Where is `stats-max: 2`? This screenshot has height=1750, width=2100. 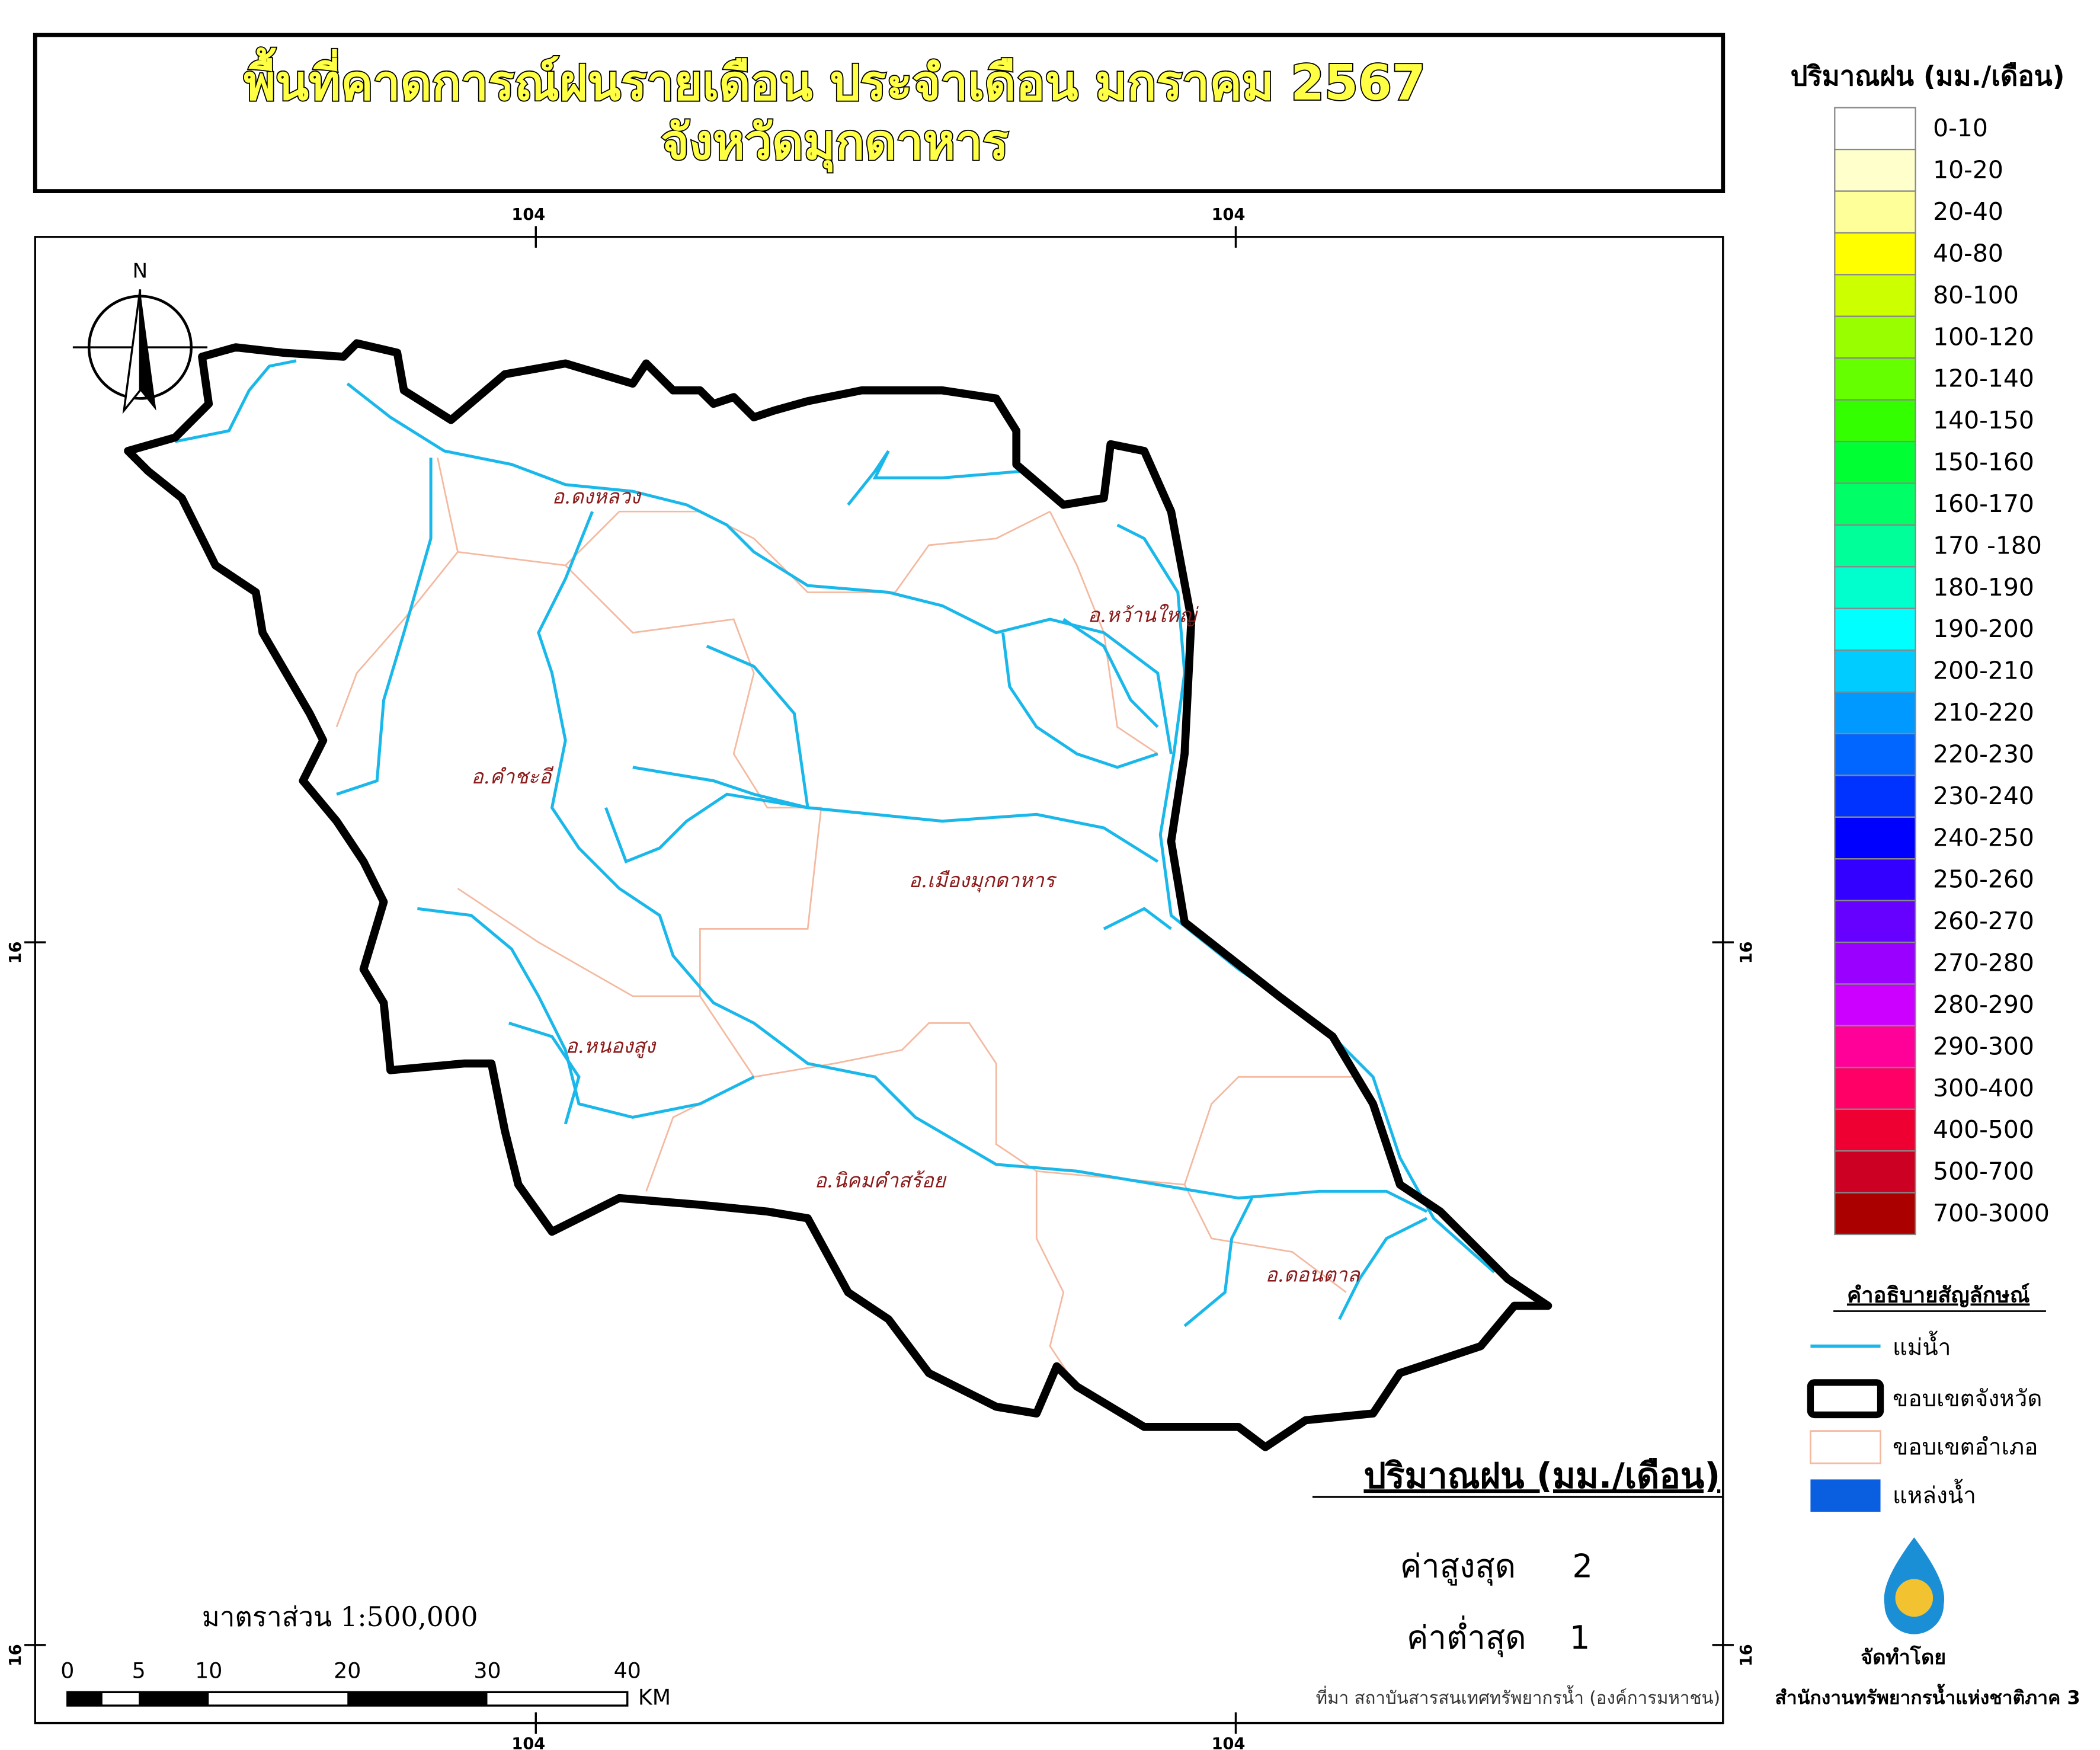
stats-max: 2 is located at coordinates (1582, 1566).